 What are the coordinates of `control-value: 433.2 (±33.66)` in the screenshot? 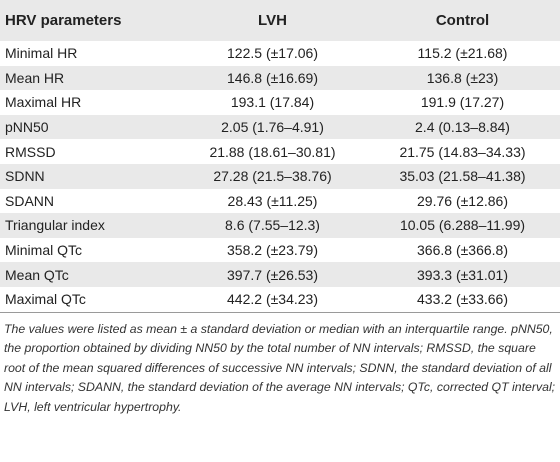 It's located at (462, 299).